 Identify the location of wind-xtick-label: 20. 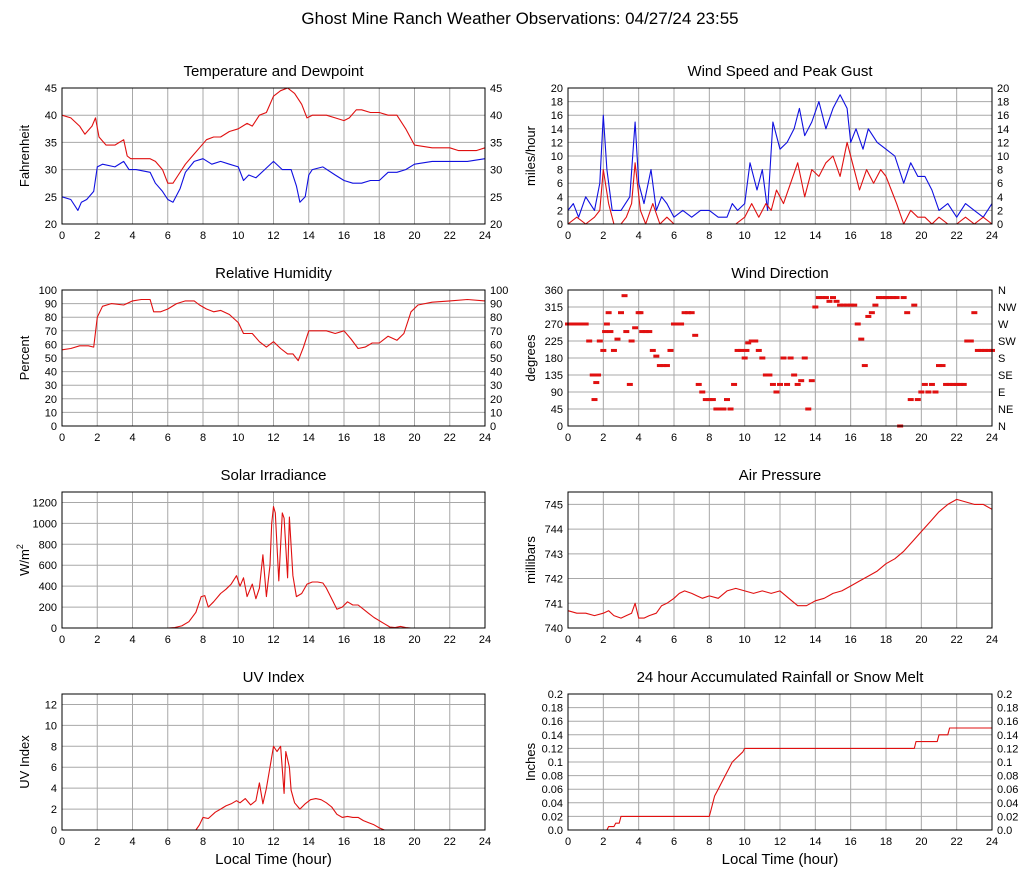
(921, 236).